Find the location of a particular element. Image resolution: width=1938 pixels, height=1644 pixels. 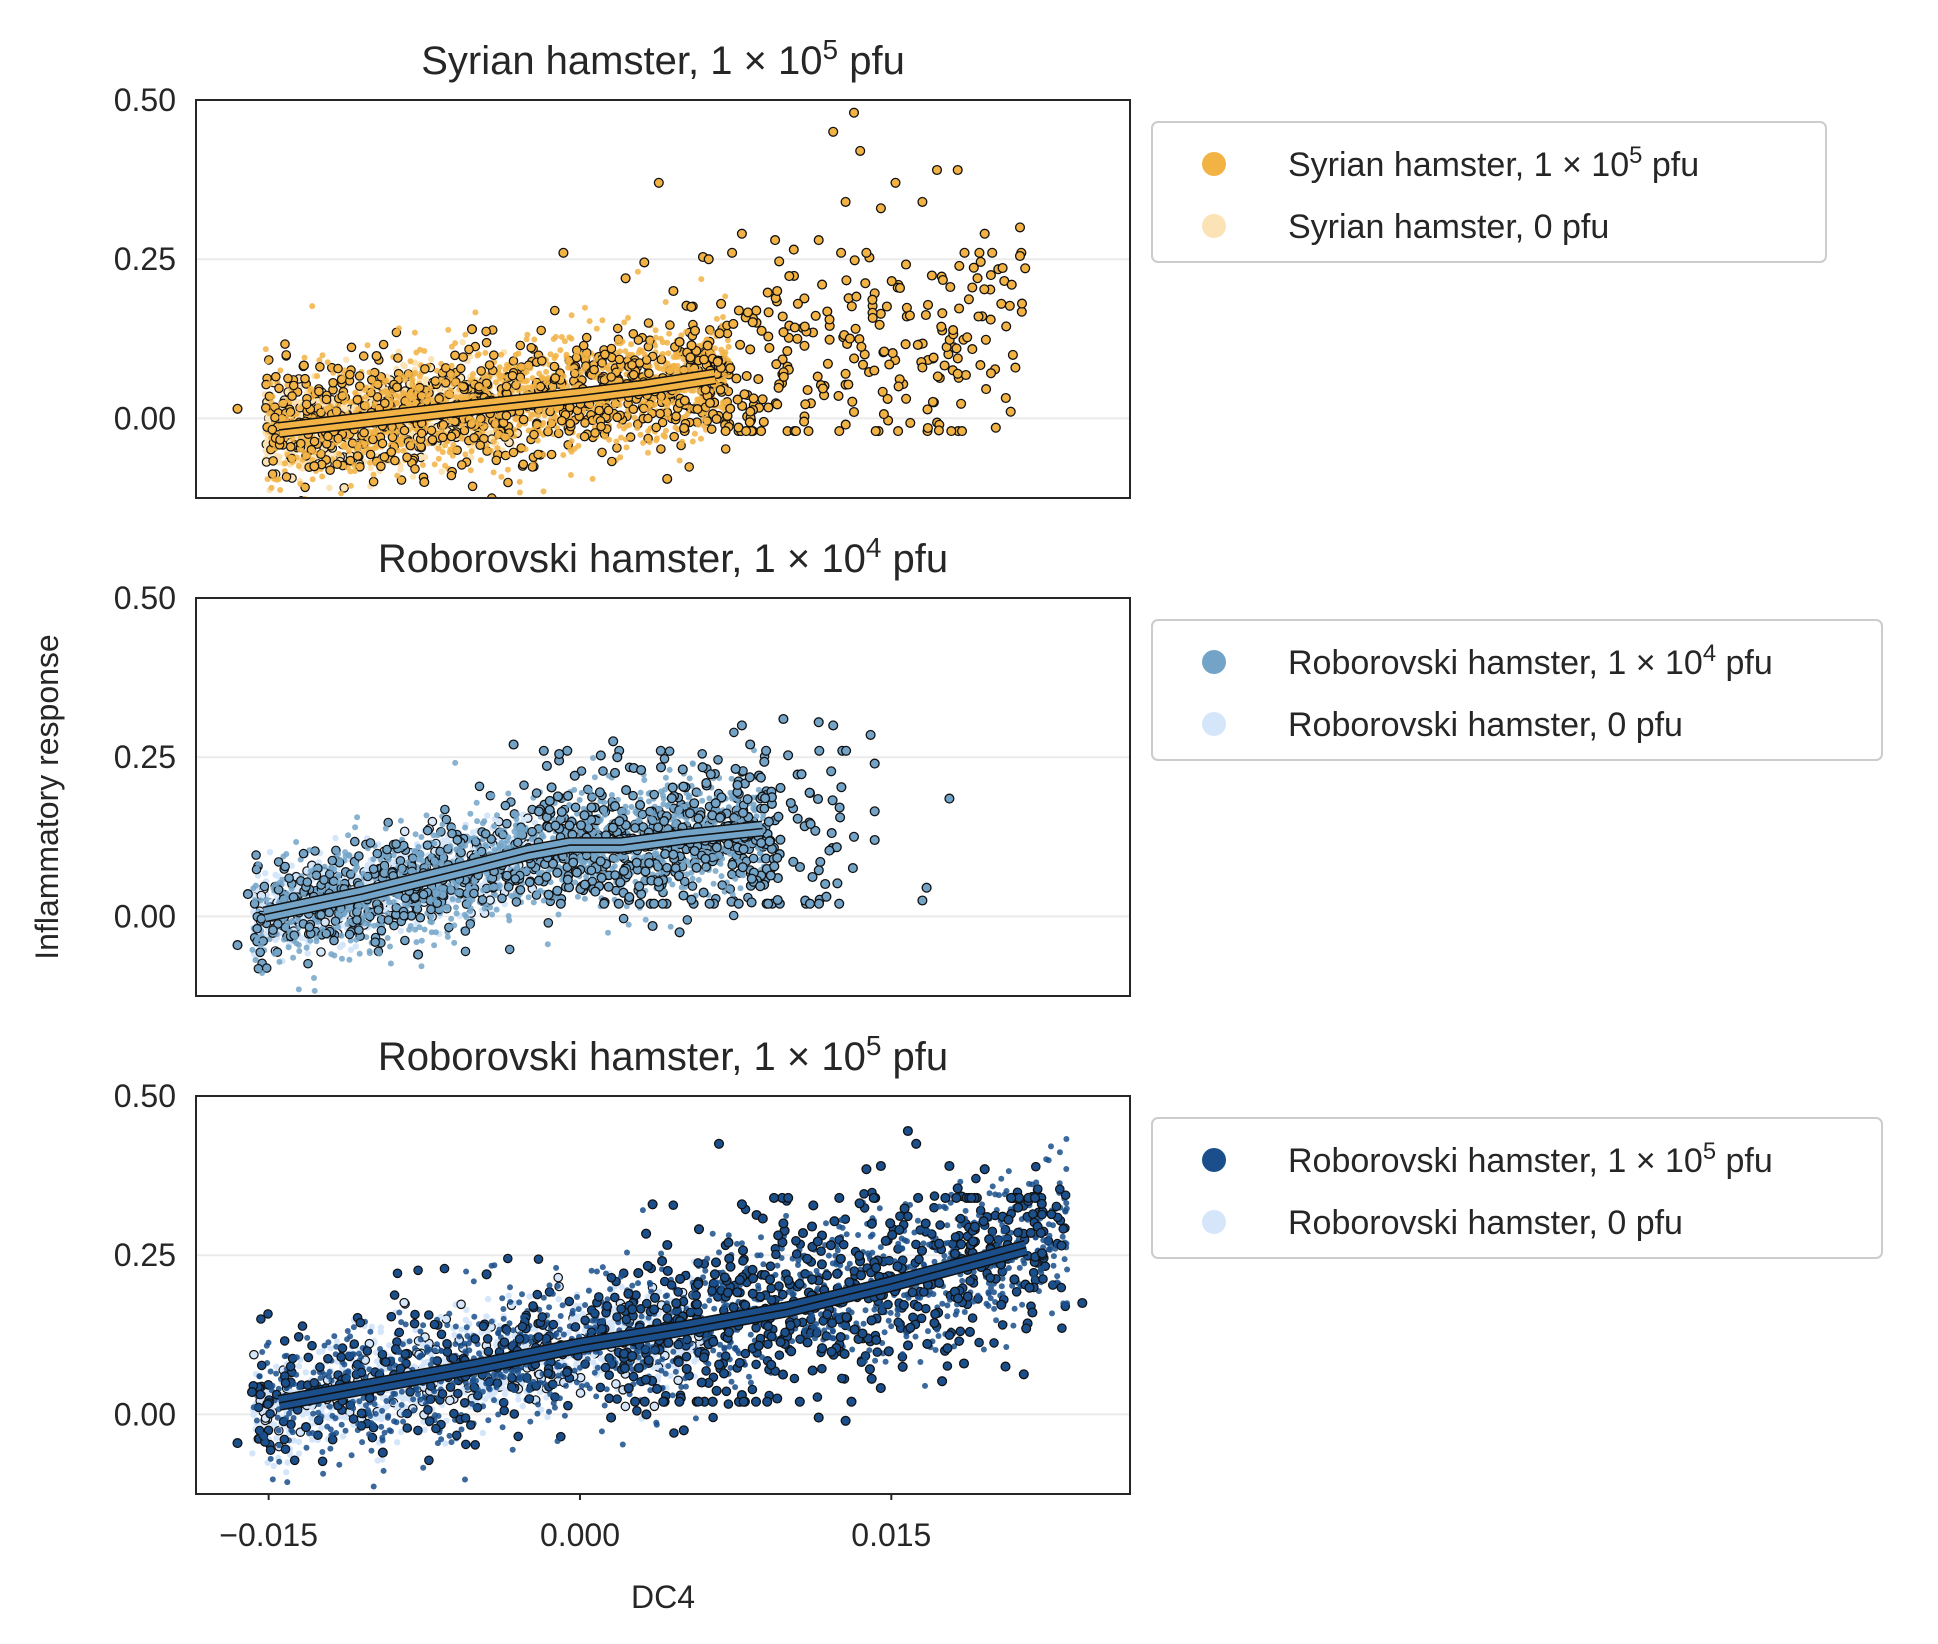

legend-label: Syrian hamster, 0 pfu is located at coordinates (1448, 227).